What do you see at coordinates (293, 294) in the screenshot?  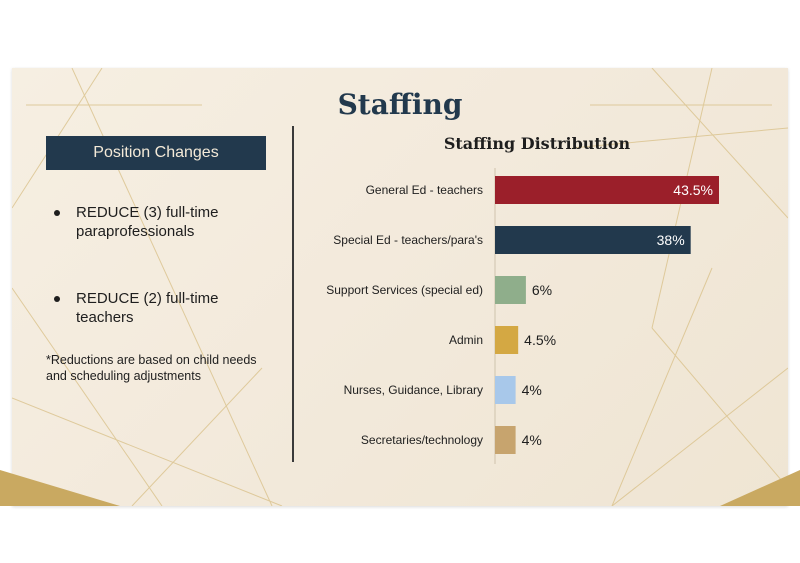 I see `vertical-divider` at bounding box center [293, 294].